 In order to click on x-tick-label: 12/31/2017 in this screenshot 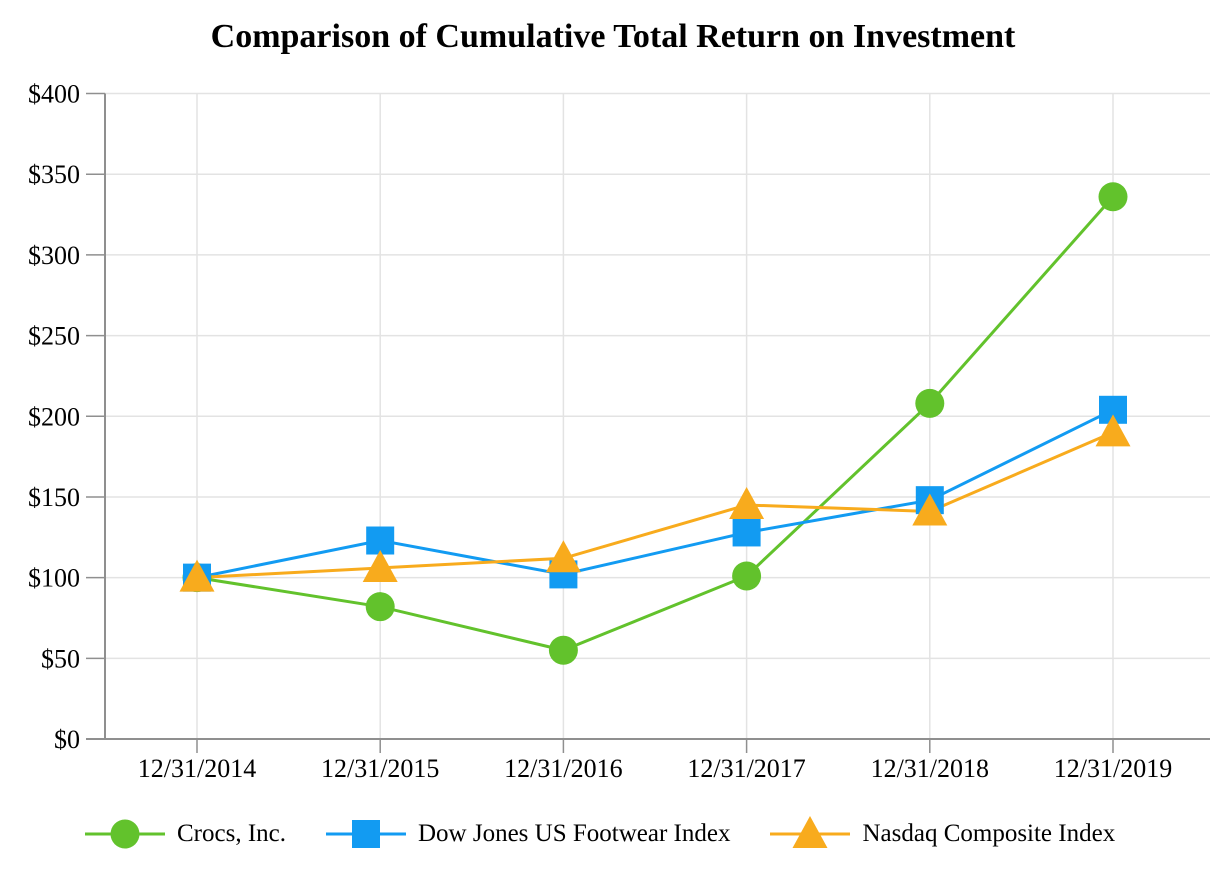, I will do `click(746, 768)`.